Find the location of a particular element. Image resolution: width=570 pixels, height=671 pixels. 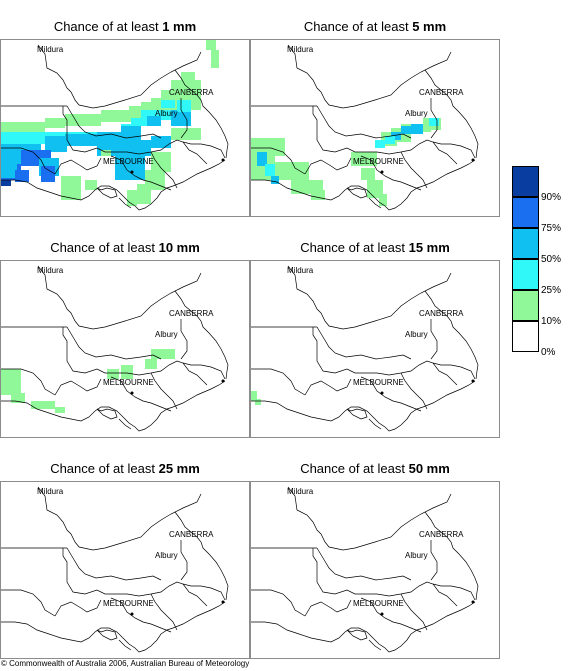

legend-tick-75: 75% is located at coordinates (551, 228).